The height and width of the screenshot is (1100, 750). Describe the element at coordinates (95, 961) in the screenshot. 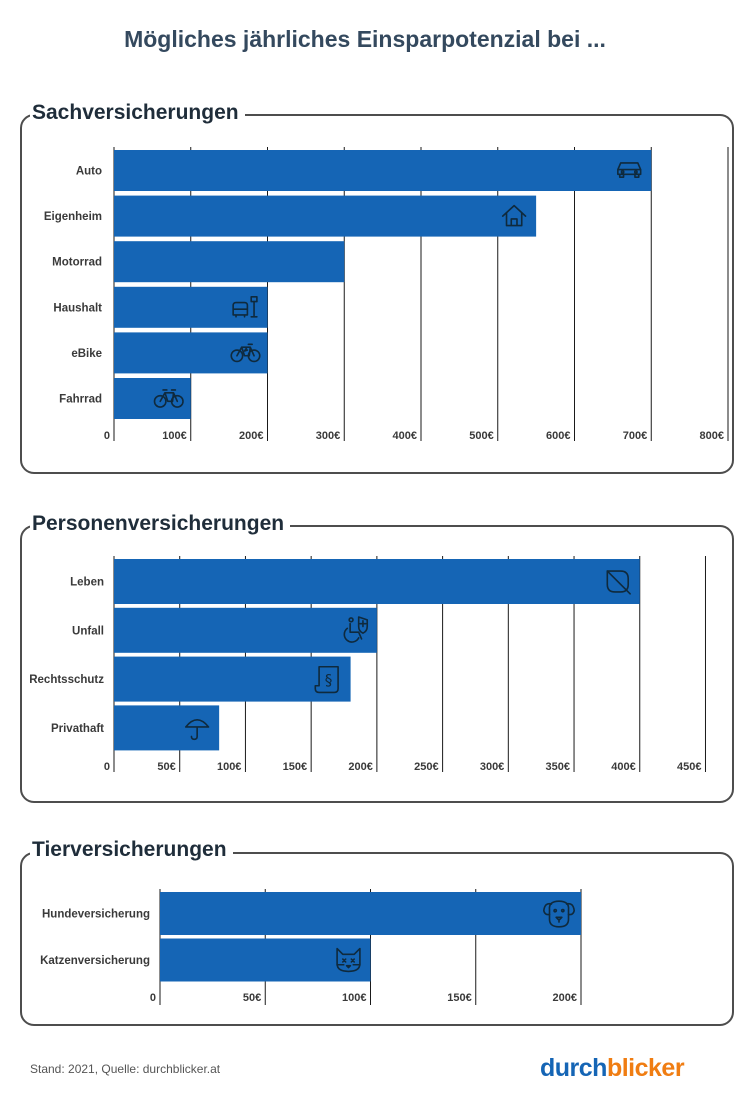

I see `category-label: Katzenversicherung` at that location.